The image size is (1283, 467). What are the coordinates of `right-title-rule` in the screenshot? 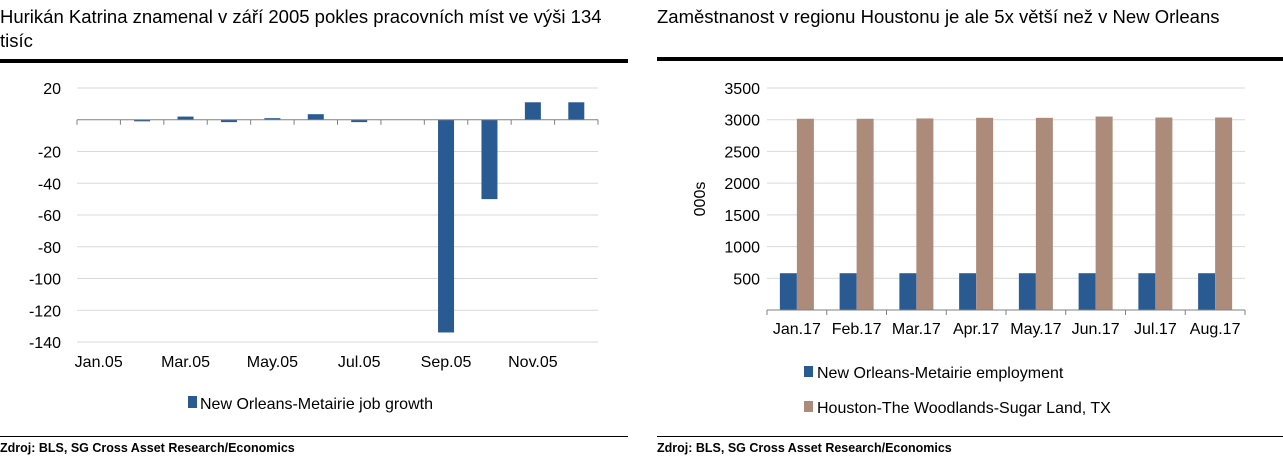 It's located at (970, 59).